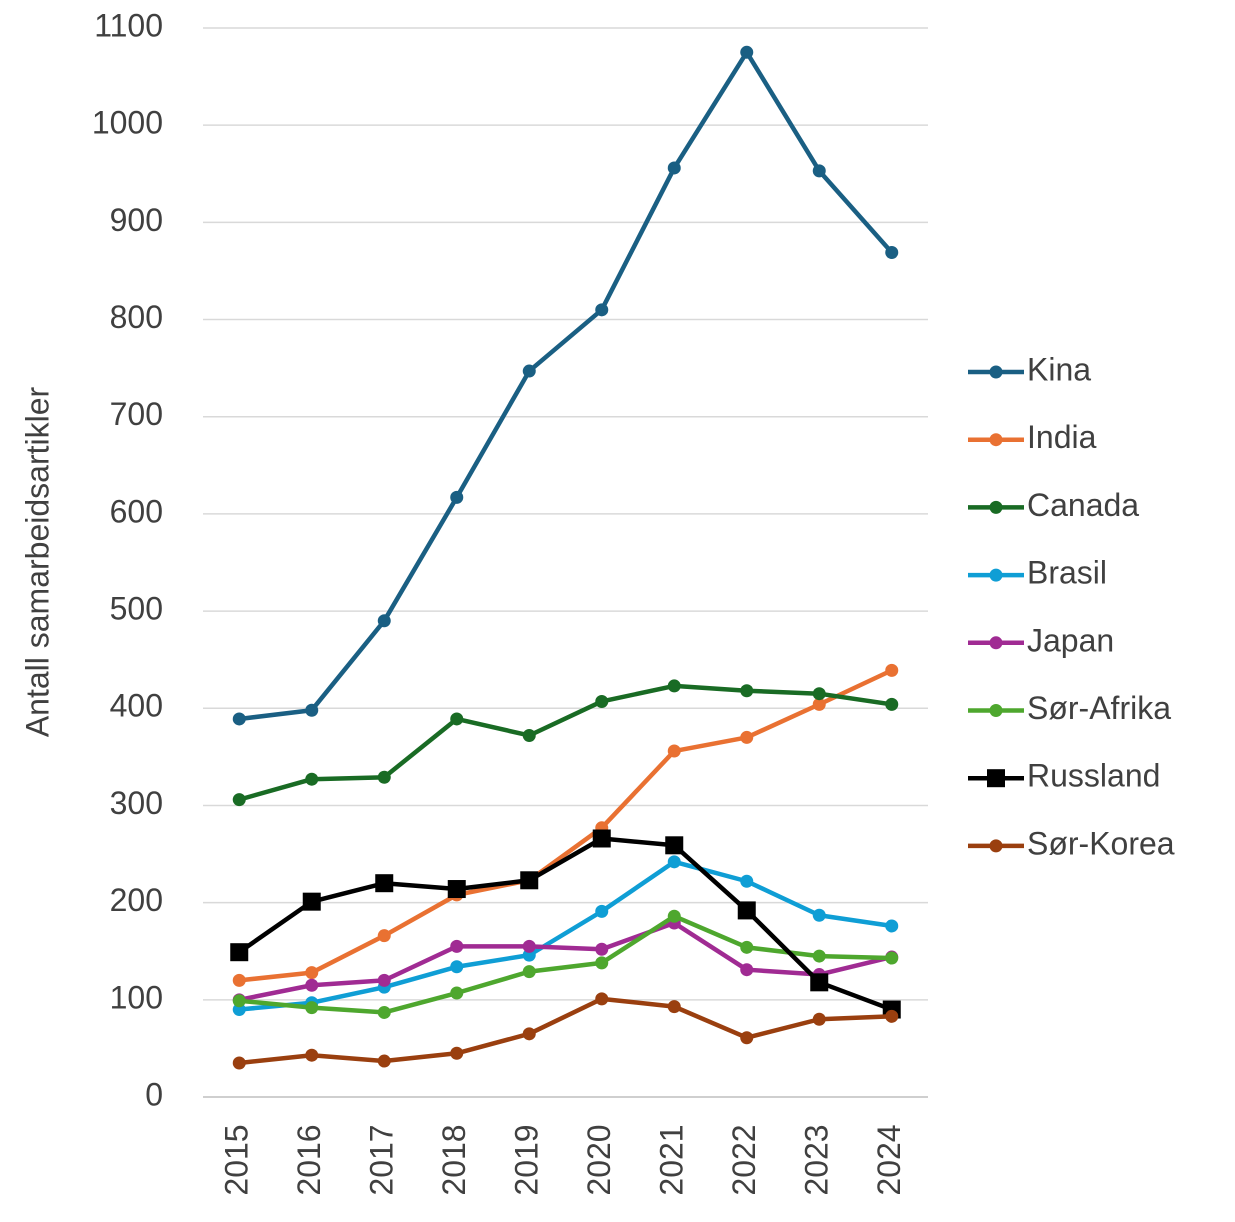 This screenshot has height=1222, width=1235. I want to click on y-tick-label: 500, so click(136, 609).